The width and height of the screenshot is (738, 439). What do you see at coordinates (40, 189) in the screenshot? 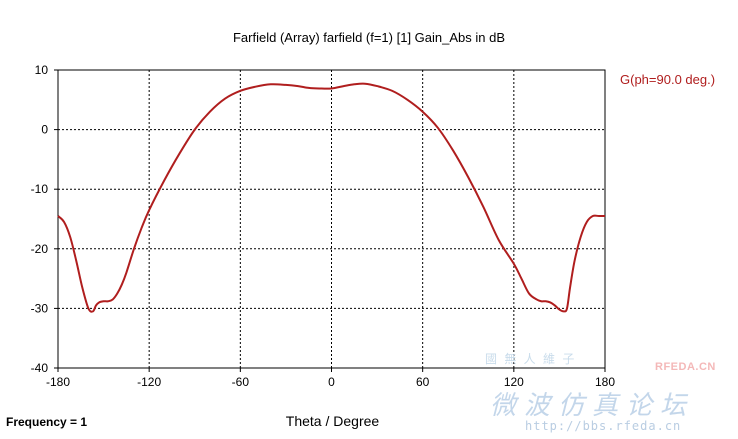
I see `y-tick-label: -10` at bounding box center [40, 189].